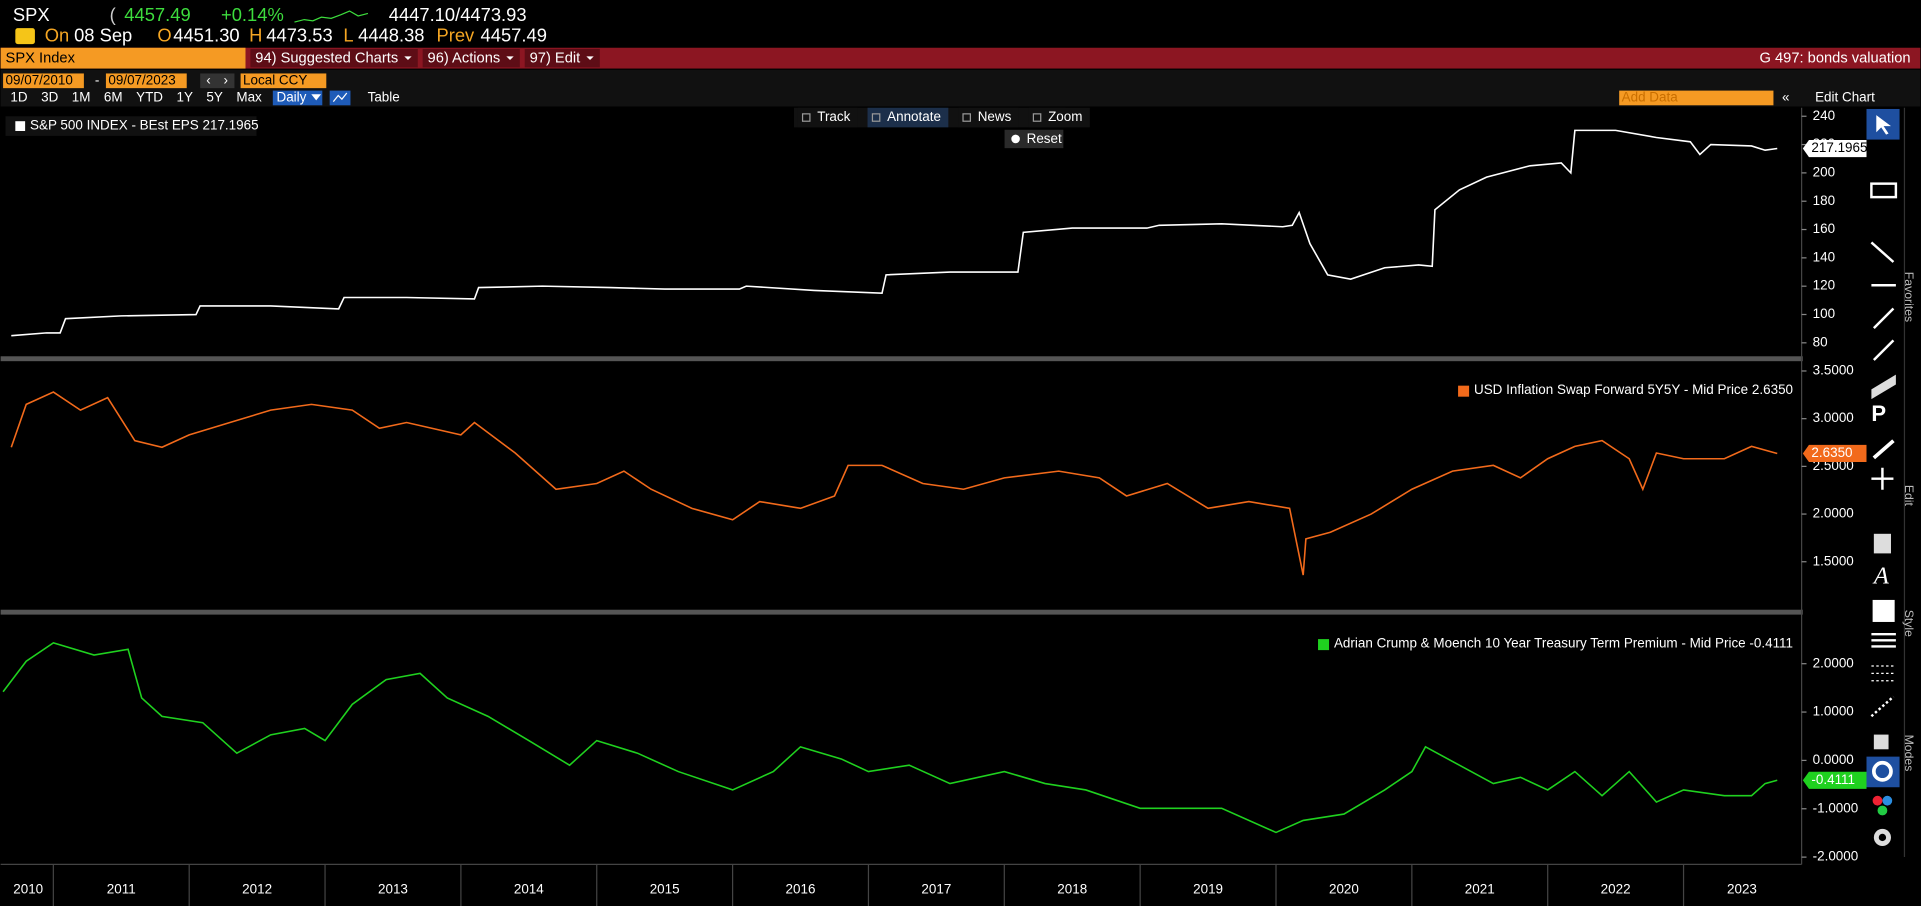  What do you see at coordinates (1824, 285) in the screenshot?
I see `y-tick-label: 120` at bounding box center [1824, 285].